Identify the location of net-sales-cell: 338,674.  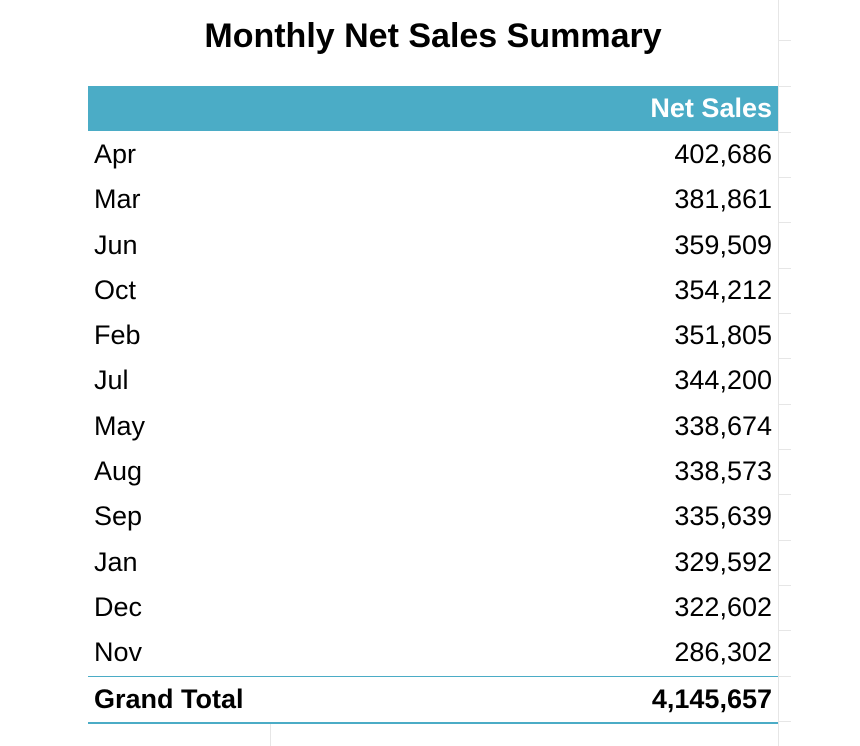
(723, 425).